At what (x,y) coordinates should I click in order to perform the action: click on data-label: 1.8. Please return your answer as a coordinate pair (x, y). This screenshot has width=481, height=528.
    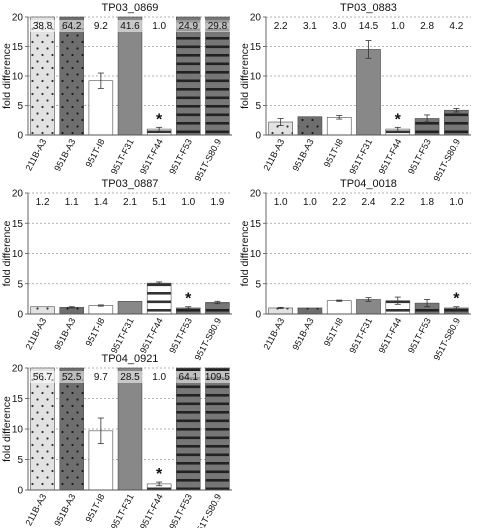
    Looking at the image, I should click on (427, 202).